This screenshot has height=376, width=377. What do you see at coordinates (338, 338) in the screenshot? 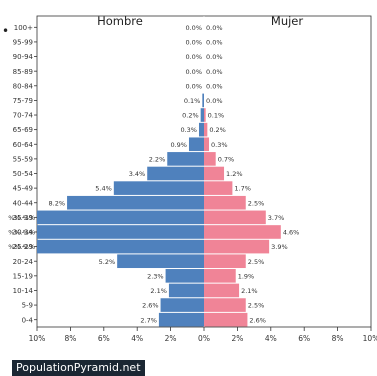
I see `x-tick-label: 8%` at bounding box center [338, 338].